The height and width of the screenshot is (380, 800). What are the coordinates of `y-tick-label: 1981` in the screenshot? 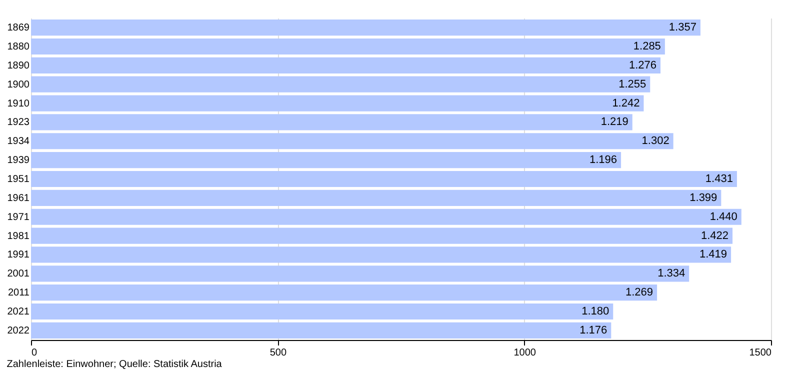 It's located at (18, 236).